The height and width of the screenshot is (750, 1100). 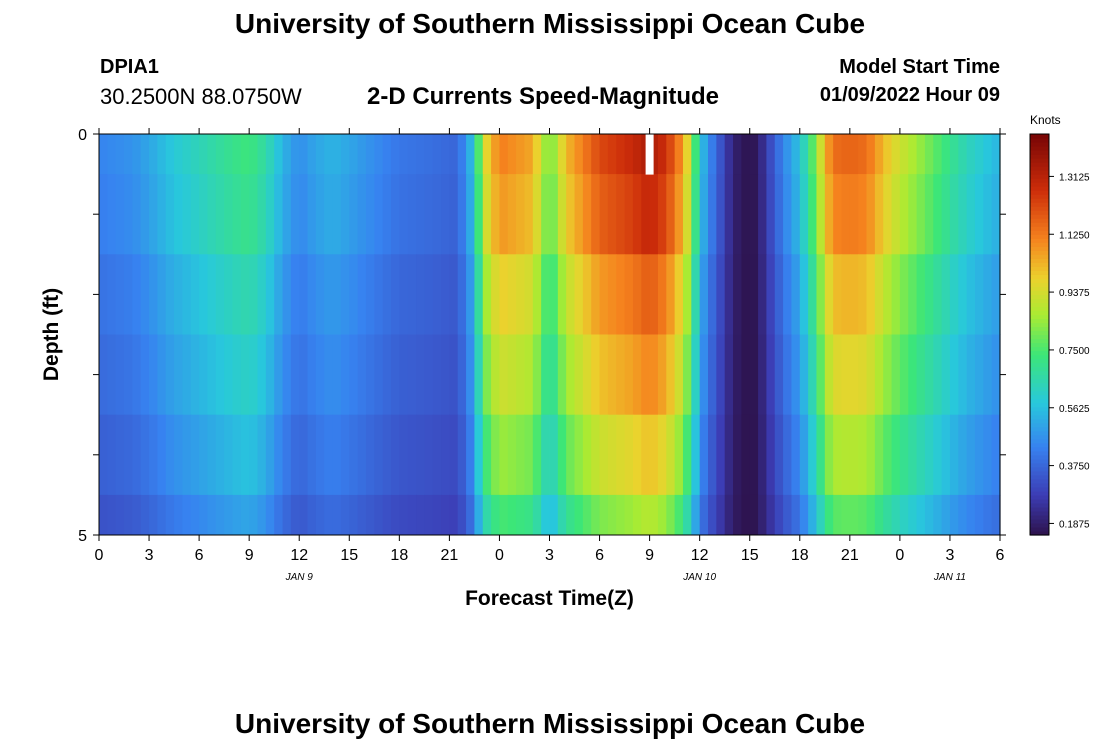 What do you see at coordinates (549, 598) in the screenshot?
I see `x-axis-label: Forecast Time(Z)` at bounding box center [549, 598].